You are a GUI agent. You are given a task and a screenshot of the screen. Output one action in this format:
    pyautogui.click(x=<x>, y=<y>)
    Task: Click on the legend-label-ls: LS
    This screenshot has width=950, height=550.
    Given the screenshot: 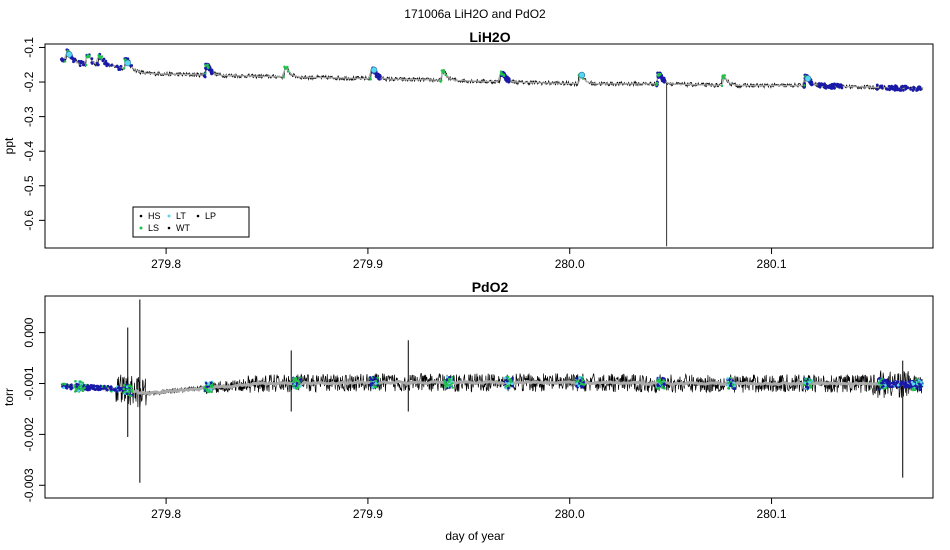 What is the action you would take?
    pyautogui.click(x=153, y=228)
    